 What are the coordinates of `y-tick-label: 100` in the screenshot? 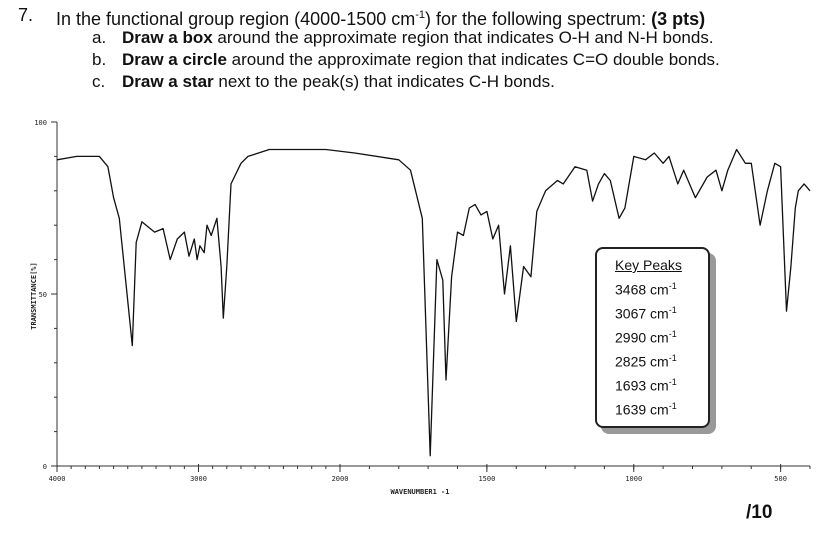 It's located at (40, 123).